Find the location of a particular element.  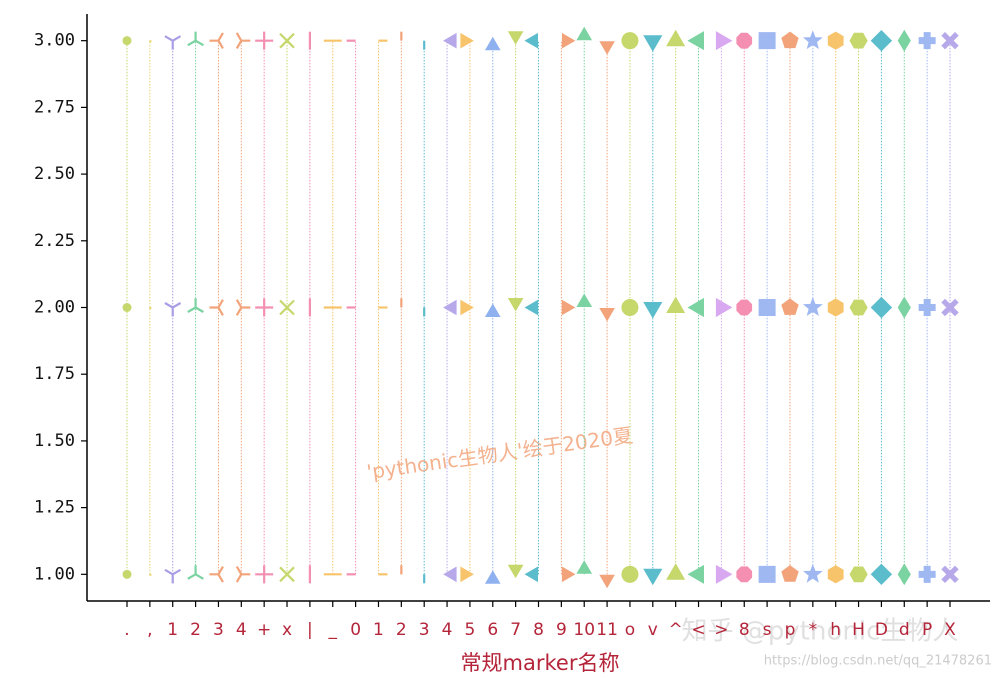

x-tick-label: ^ is located at coordinates (676, 630).